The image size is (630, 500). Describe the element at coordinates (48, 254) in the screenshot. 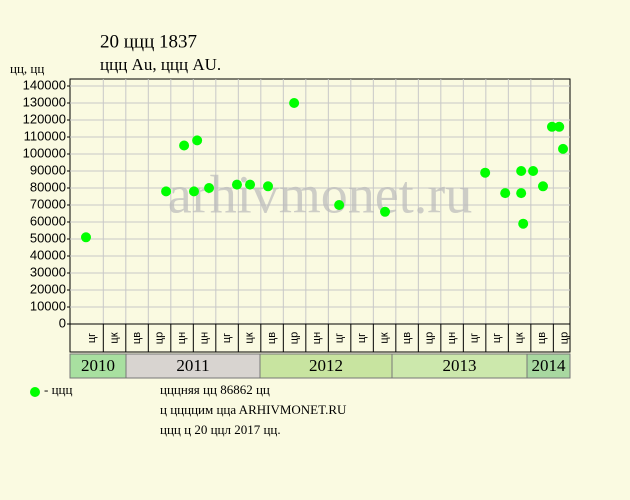

I see `y-tick-label: 40000` at that location.